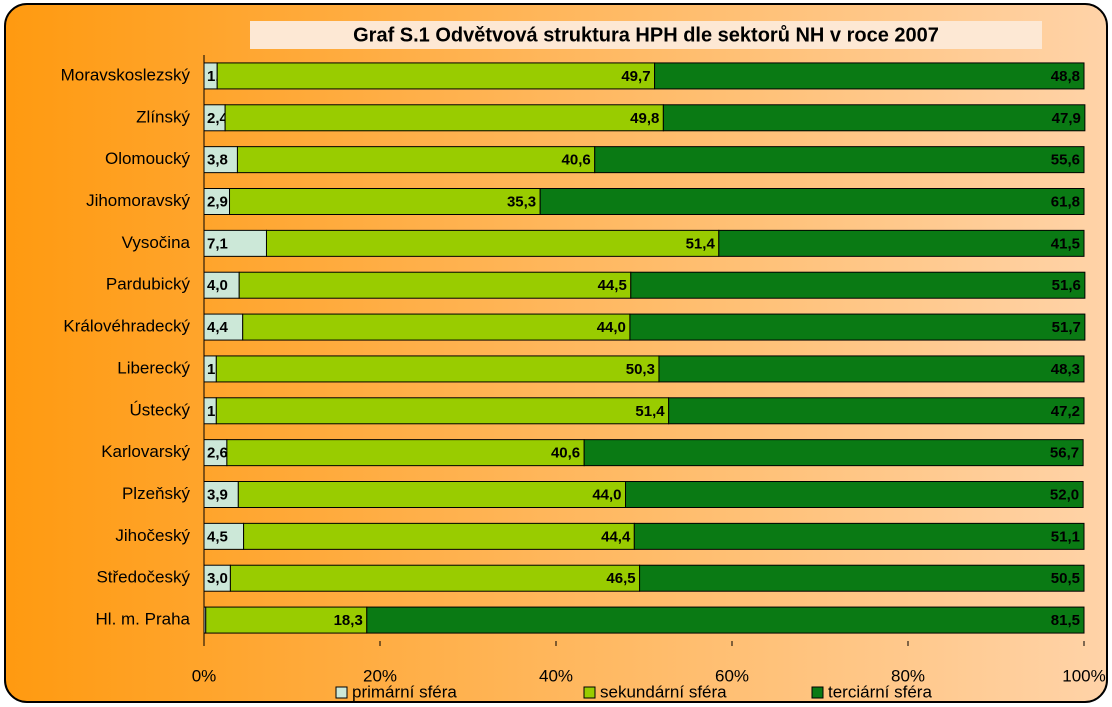 This screenshot has width=1112, height=707. I want to click on data-label: 41,5, so click(1065, 243).